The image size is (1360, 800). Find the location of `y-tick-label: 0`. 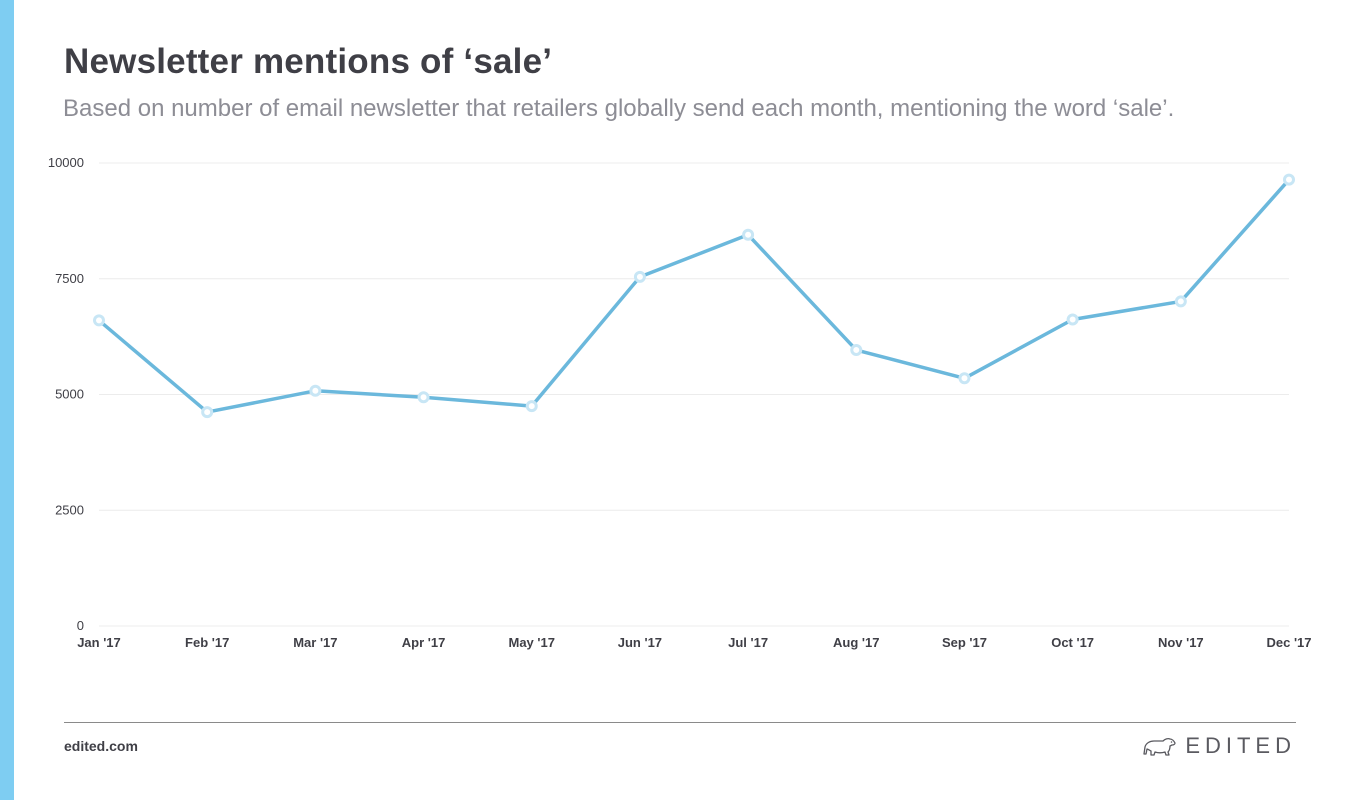

y-tick-label: 0 is located at coordinates (80, 625).